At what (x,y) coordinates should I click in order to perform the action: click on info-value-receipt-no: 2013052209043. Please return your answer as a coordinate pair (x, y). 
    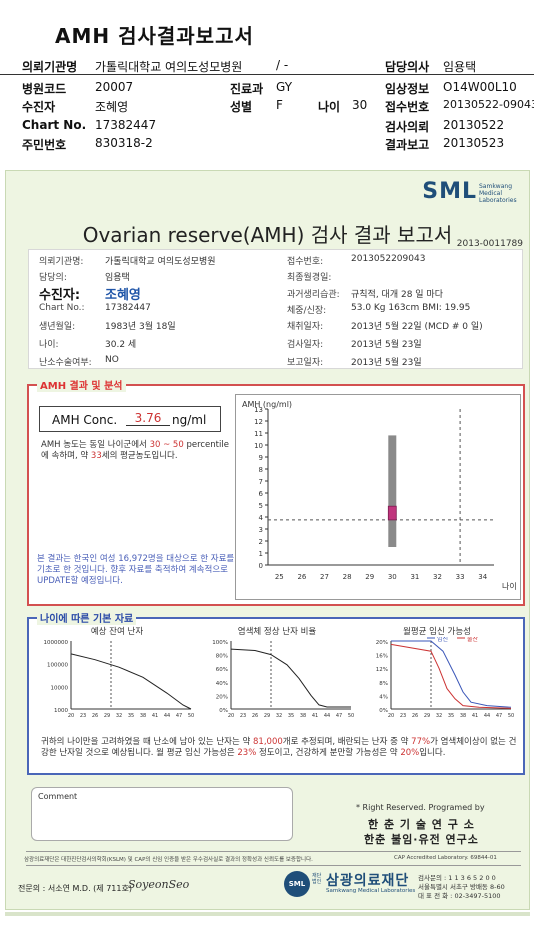
    Looking at the image, I should click on (388, 259).